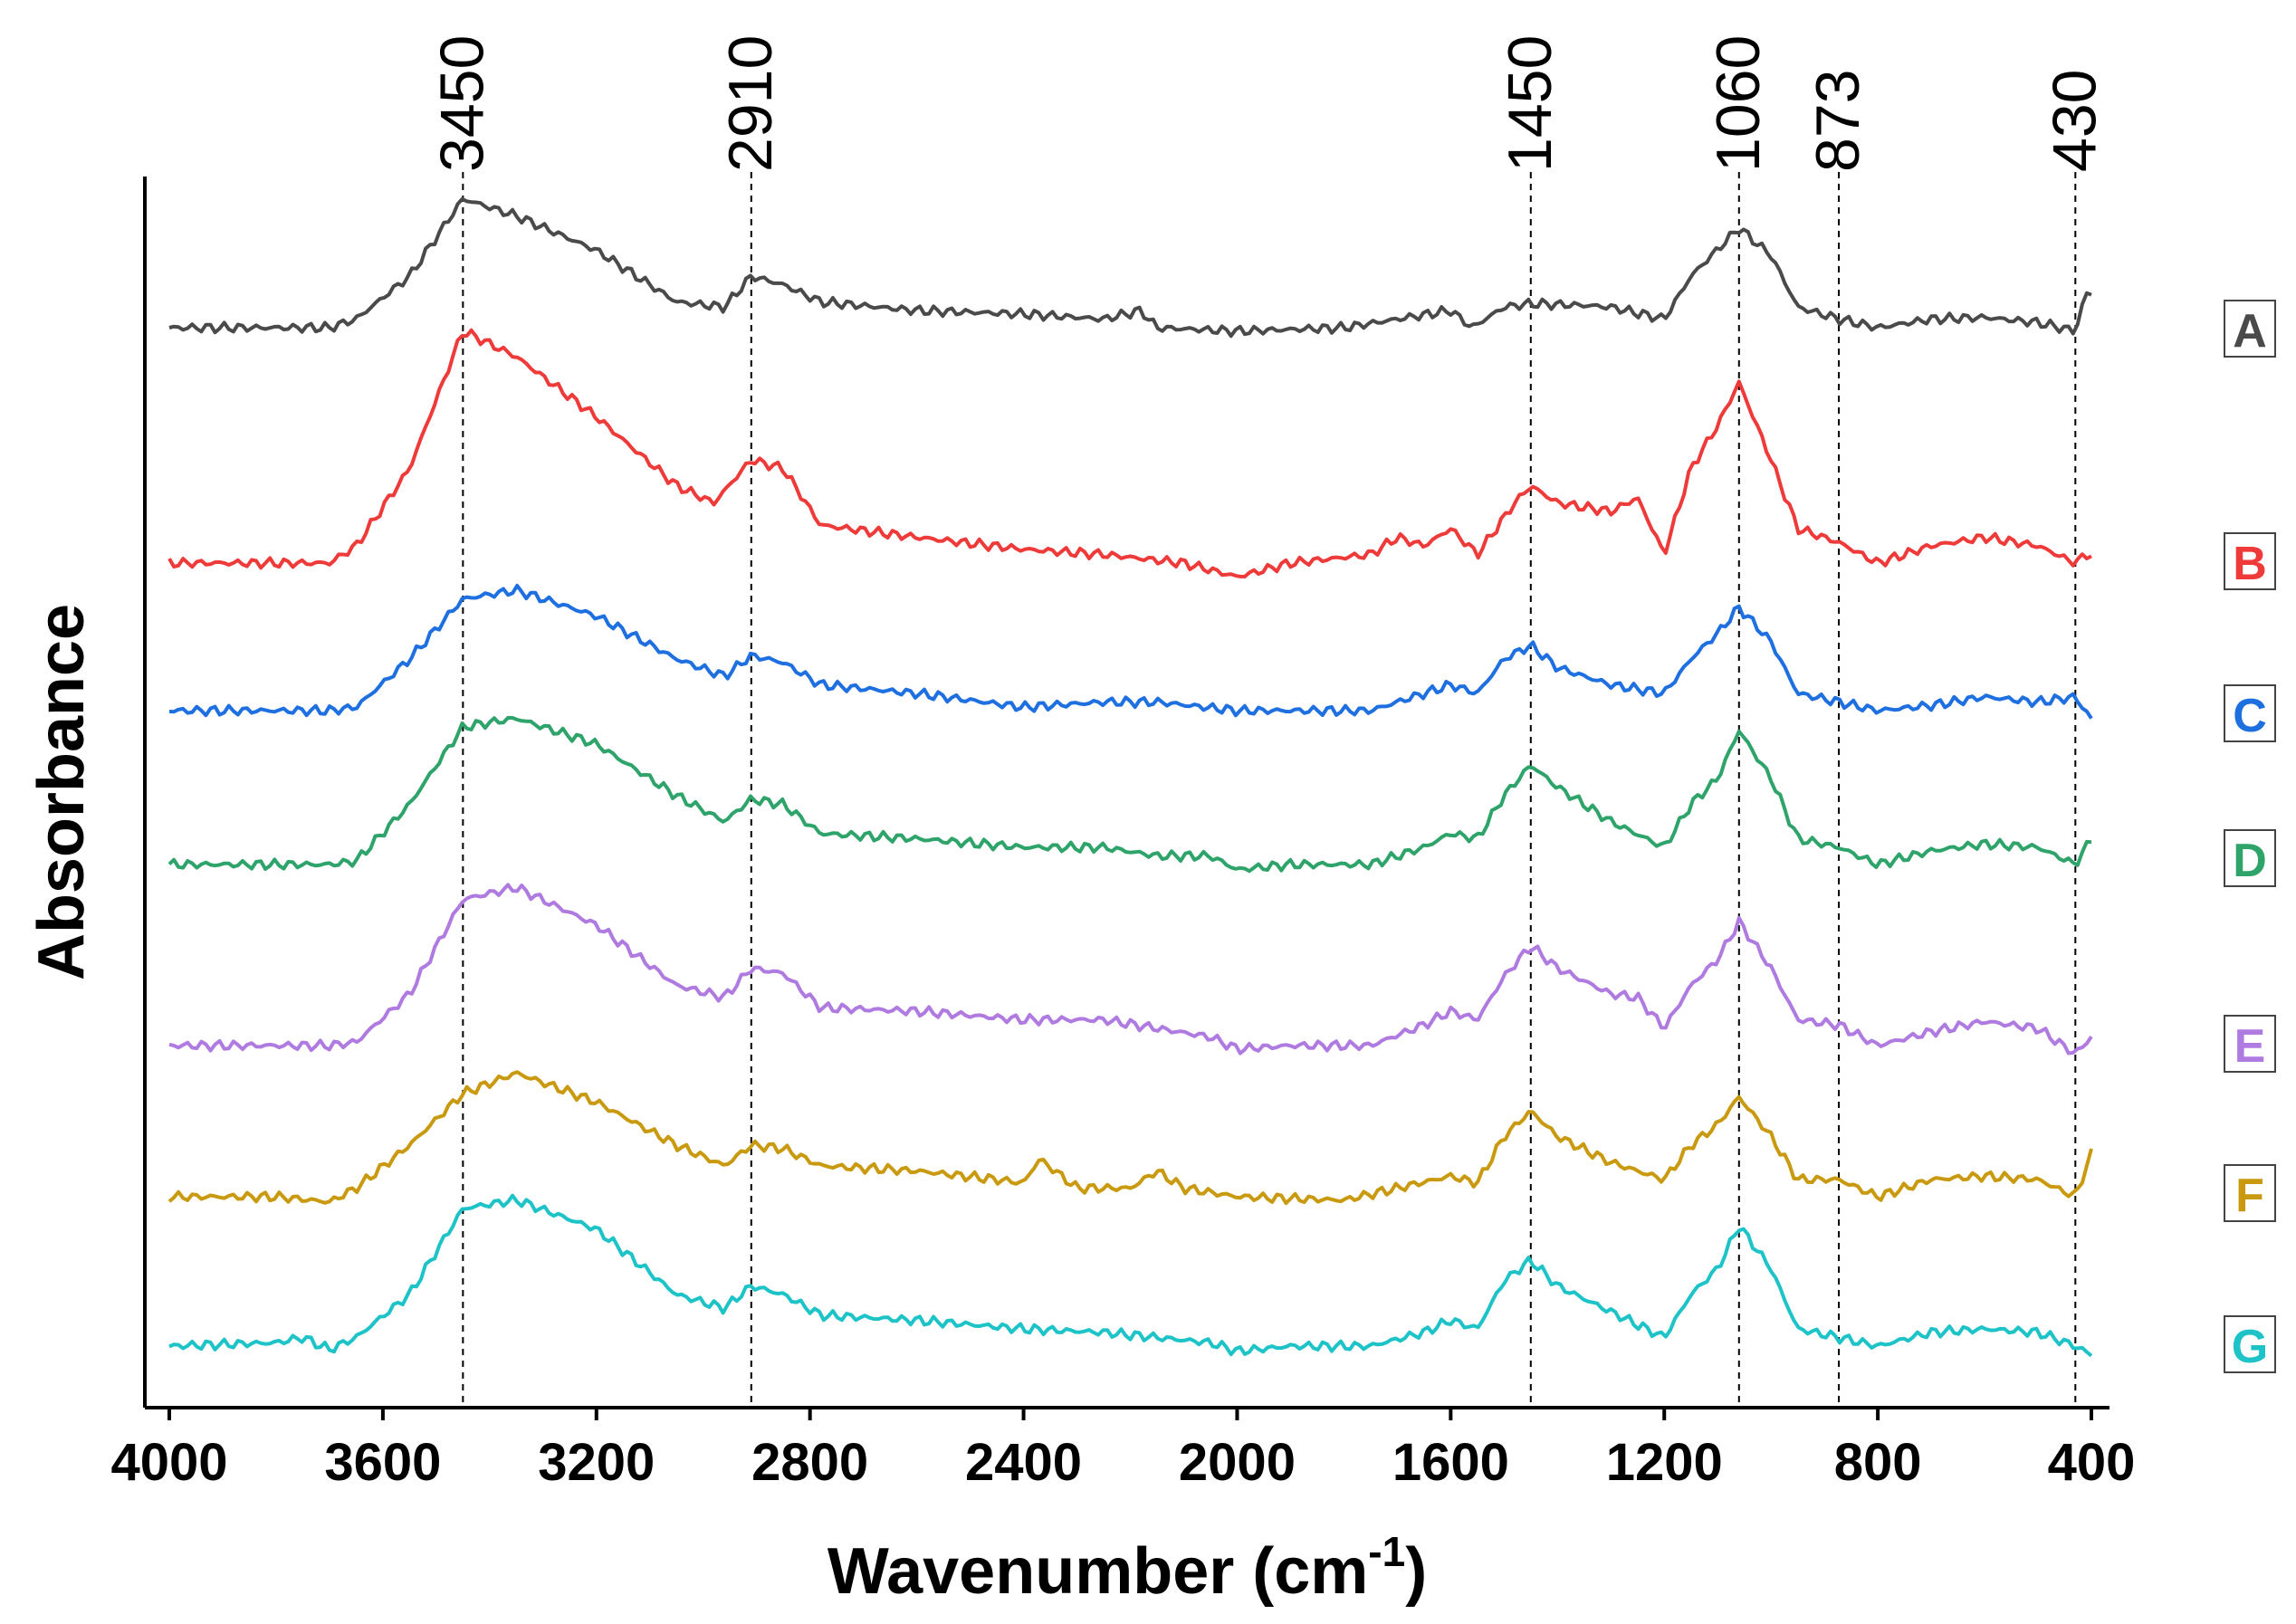 The height and width of the screenshot is (1624, 2296). Describe the element at coordinates (1130, 1275) in the screenshot. I see `series-line-G` at that location.